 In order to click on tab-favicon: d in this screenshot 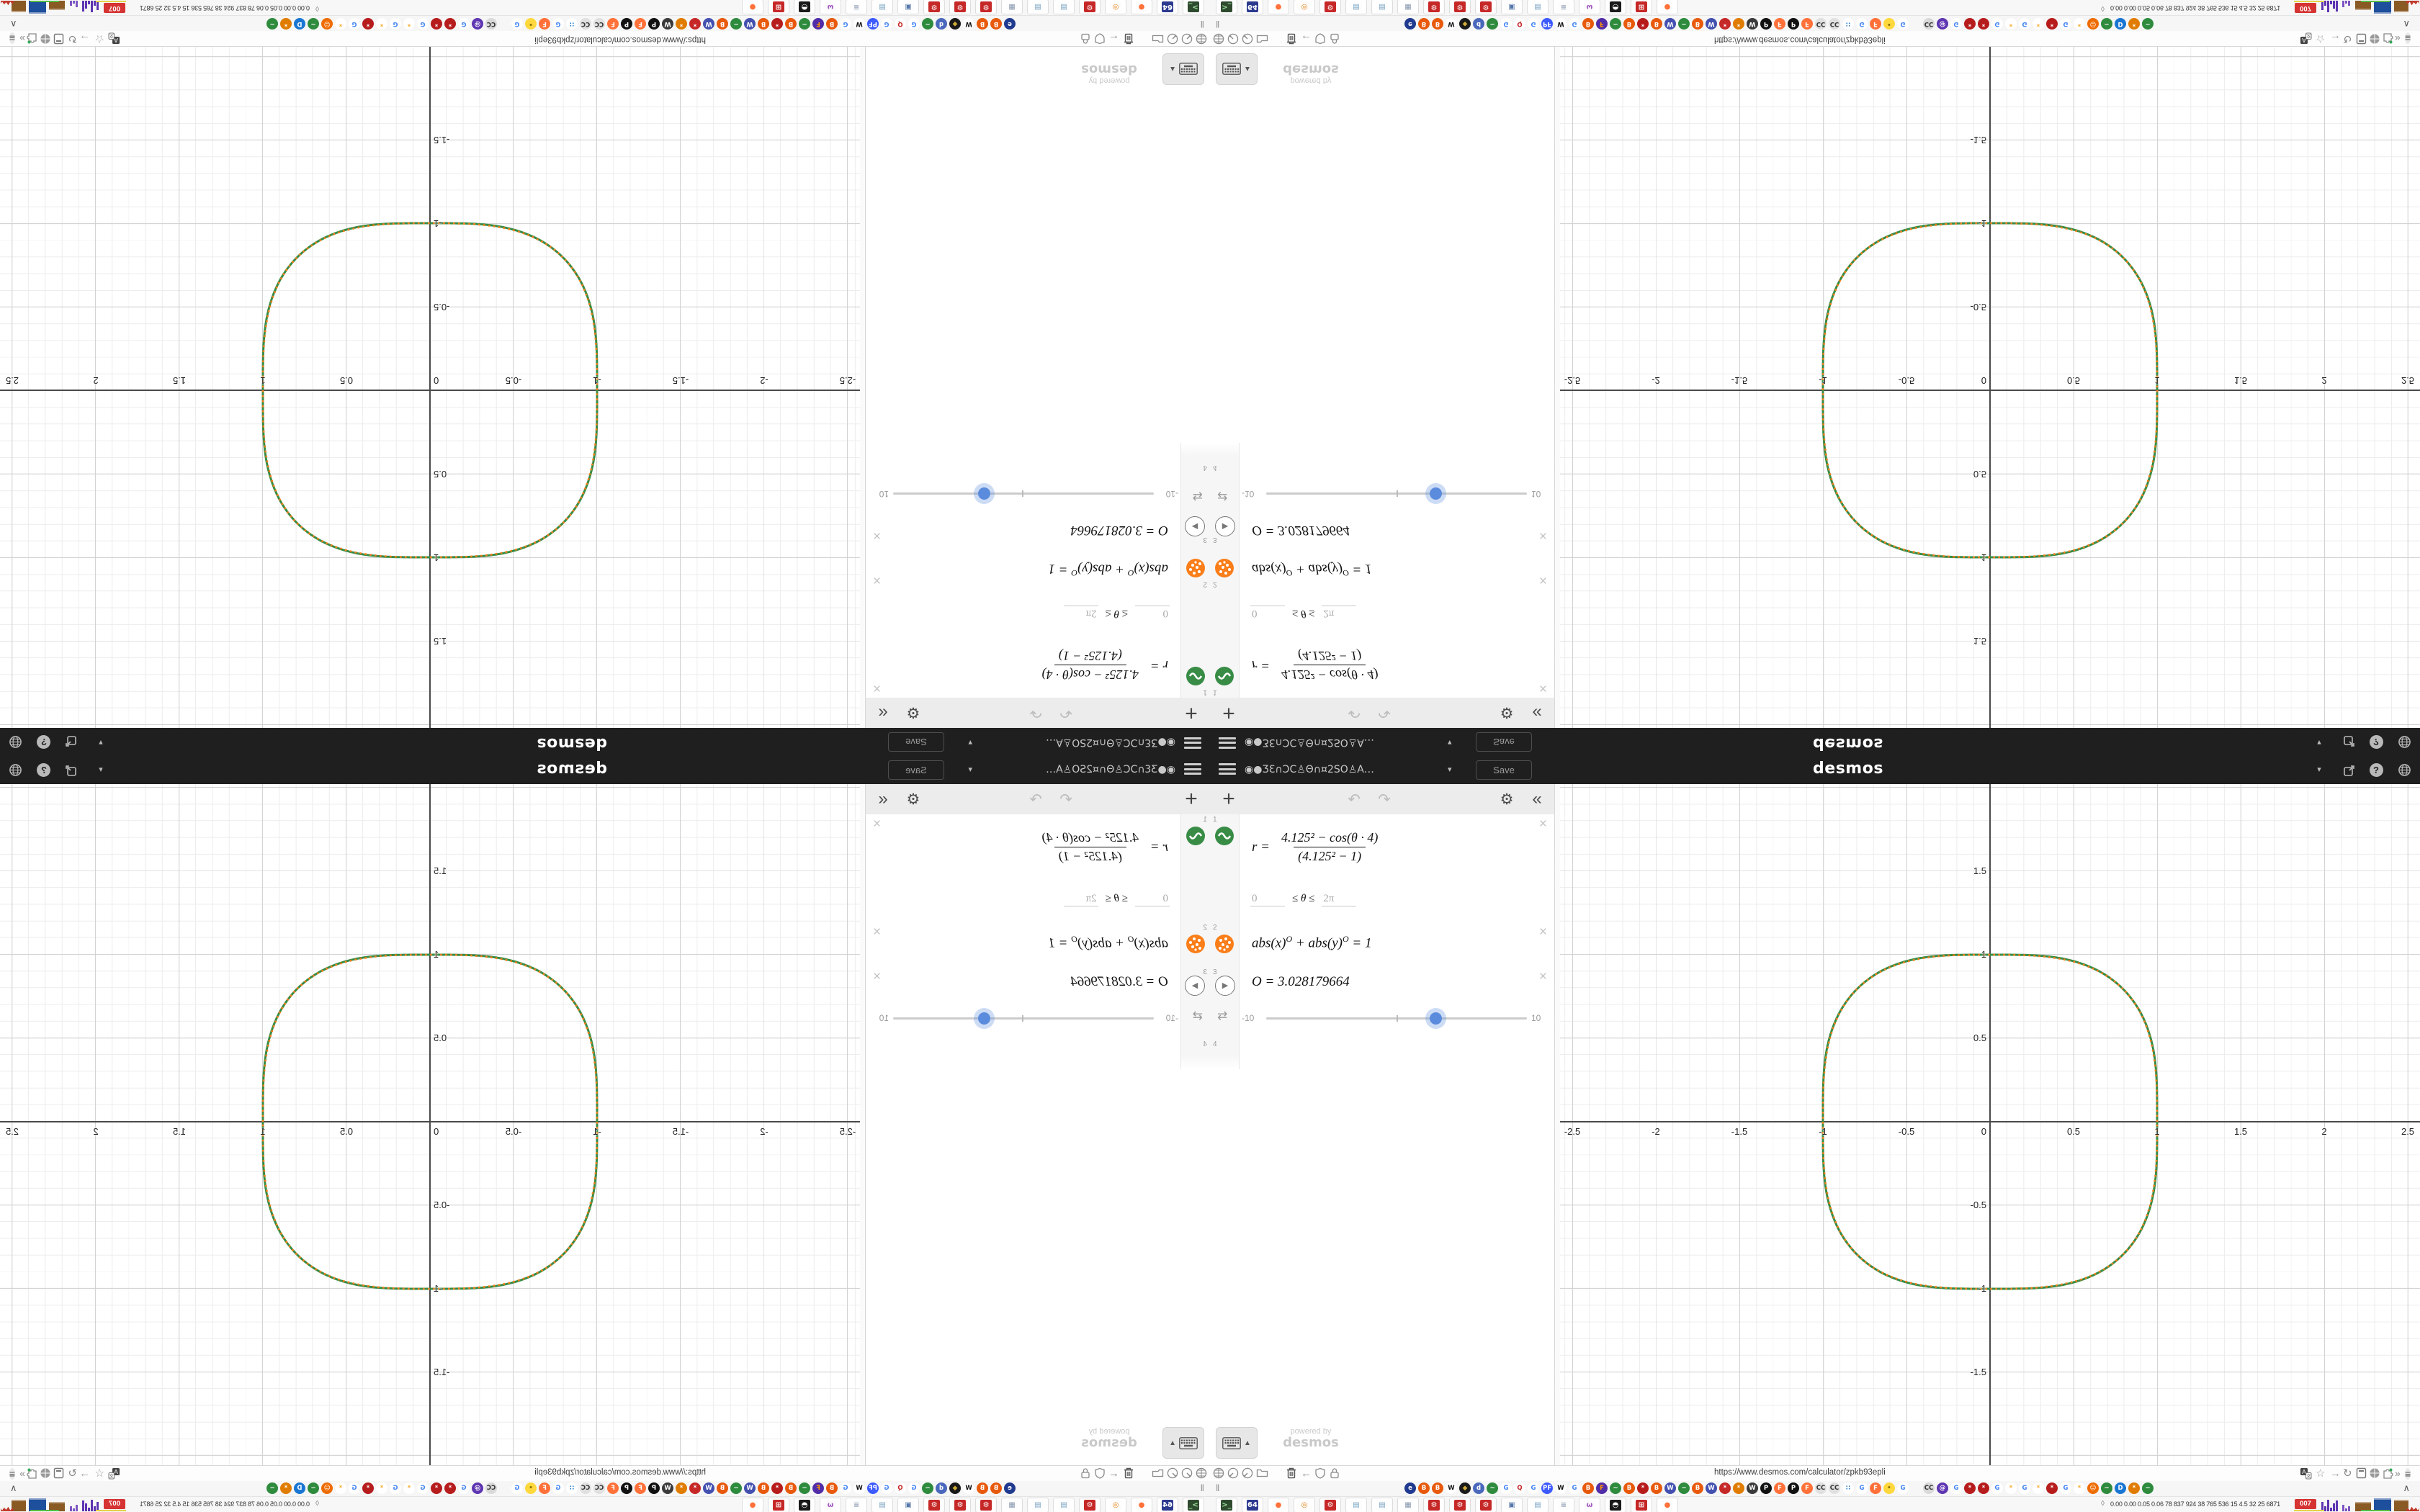, I will do `click(1478, 24)`.